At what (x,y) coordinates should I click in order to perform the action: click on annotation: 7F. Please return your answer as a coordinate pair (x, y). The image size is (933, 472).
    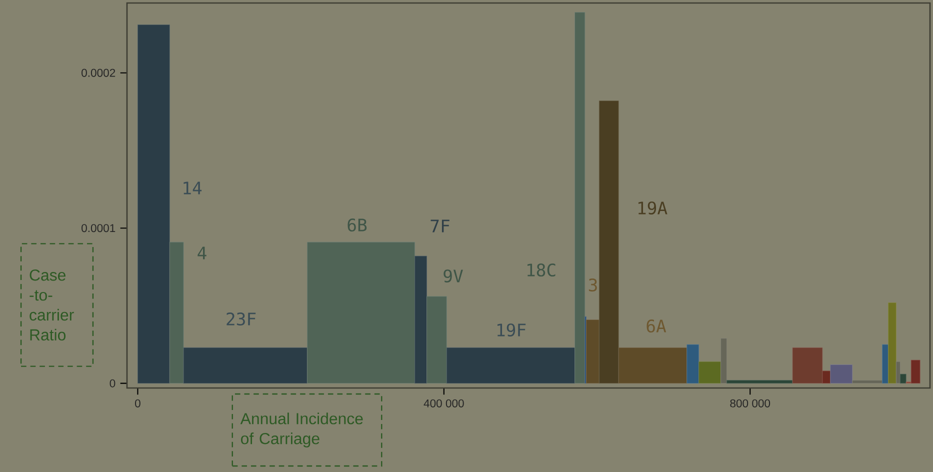
    Looking at the image, I should click on (440, 226).